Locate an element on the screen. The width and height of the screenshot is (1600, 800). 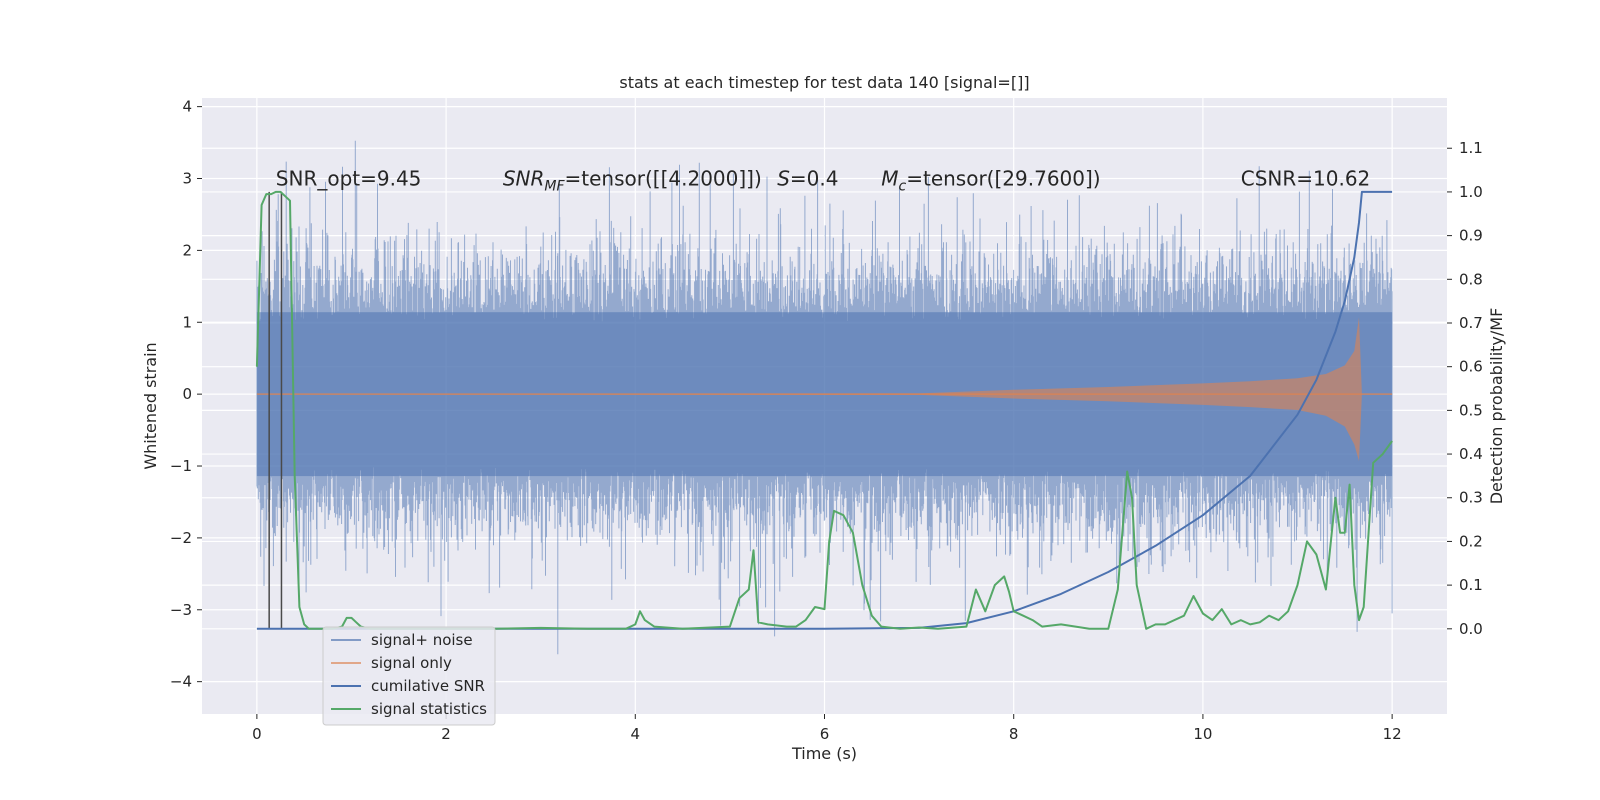
x-tick-label: 12 is located at coordinates (1392, 734).